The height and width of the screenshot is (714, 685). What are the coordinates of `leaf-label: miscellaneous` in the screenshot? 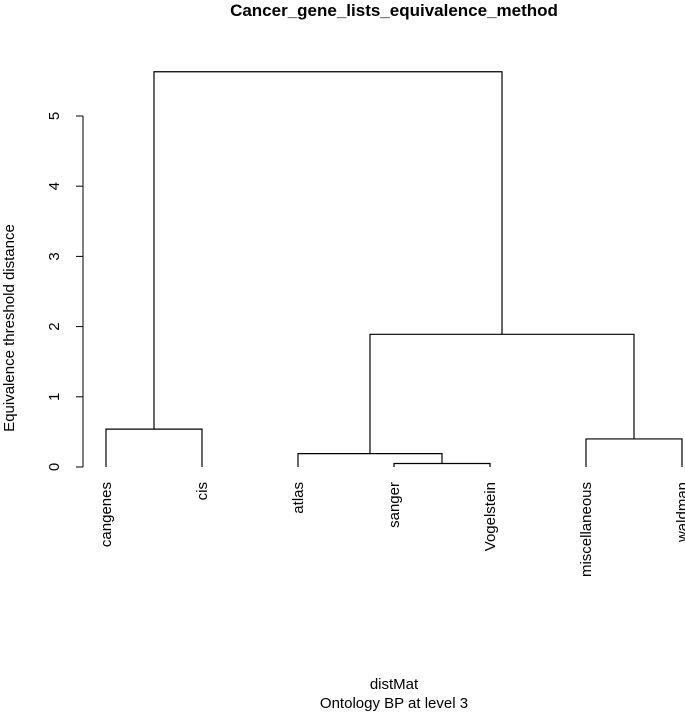 It's located at (586, 529).